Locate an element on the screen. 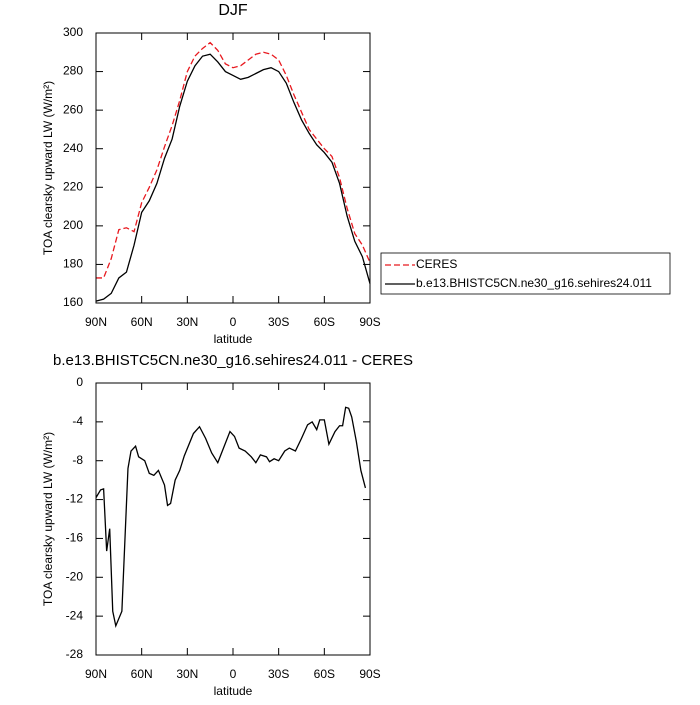  y-tick-label: 240 is located at coordinates (73, 148).